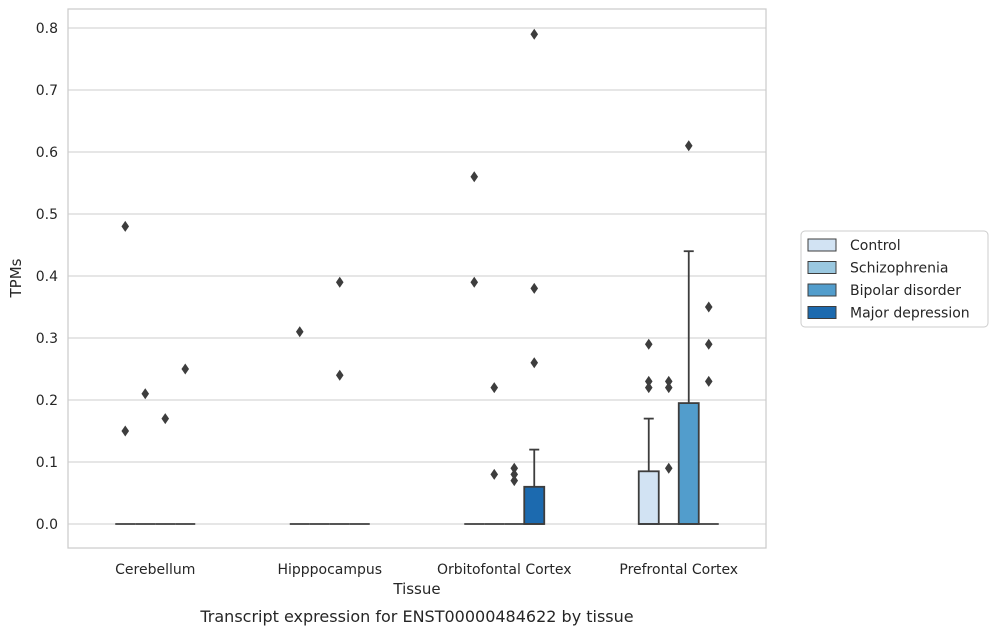  I want to click on y-tick-label: 0.3, so click(47, 339).